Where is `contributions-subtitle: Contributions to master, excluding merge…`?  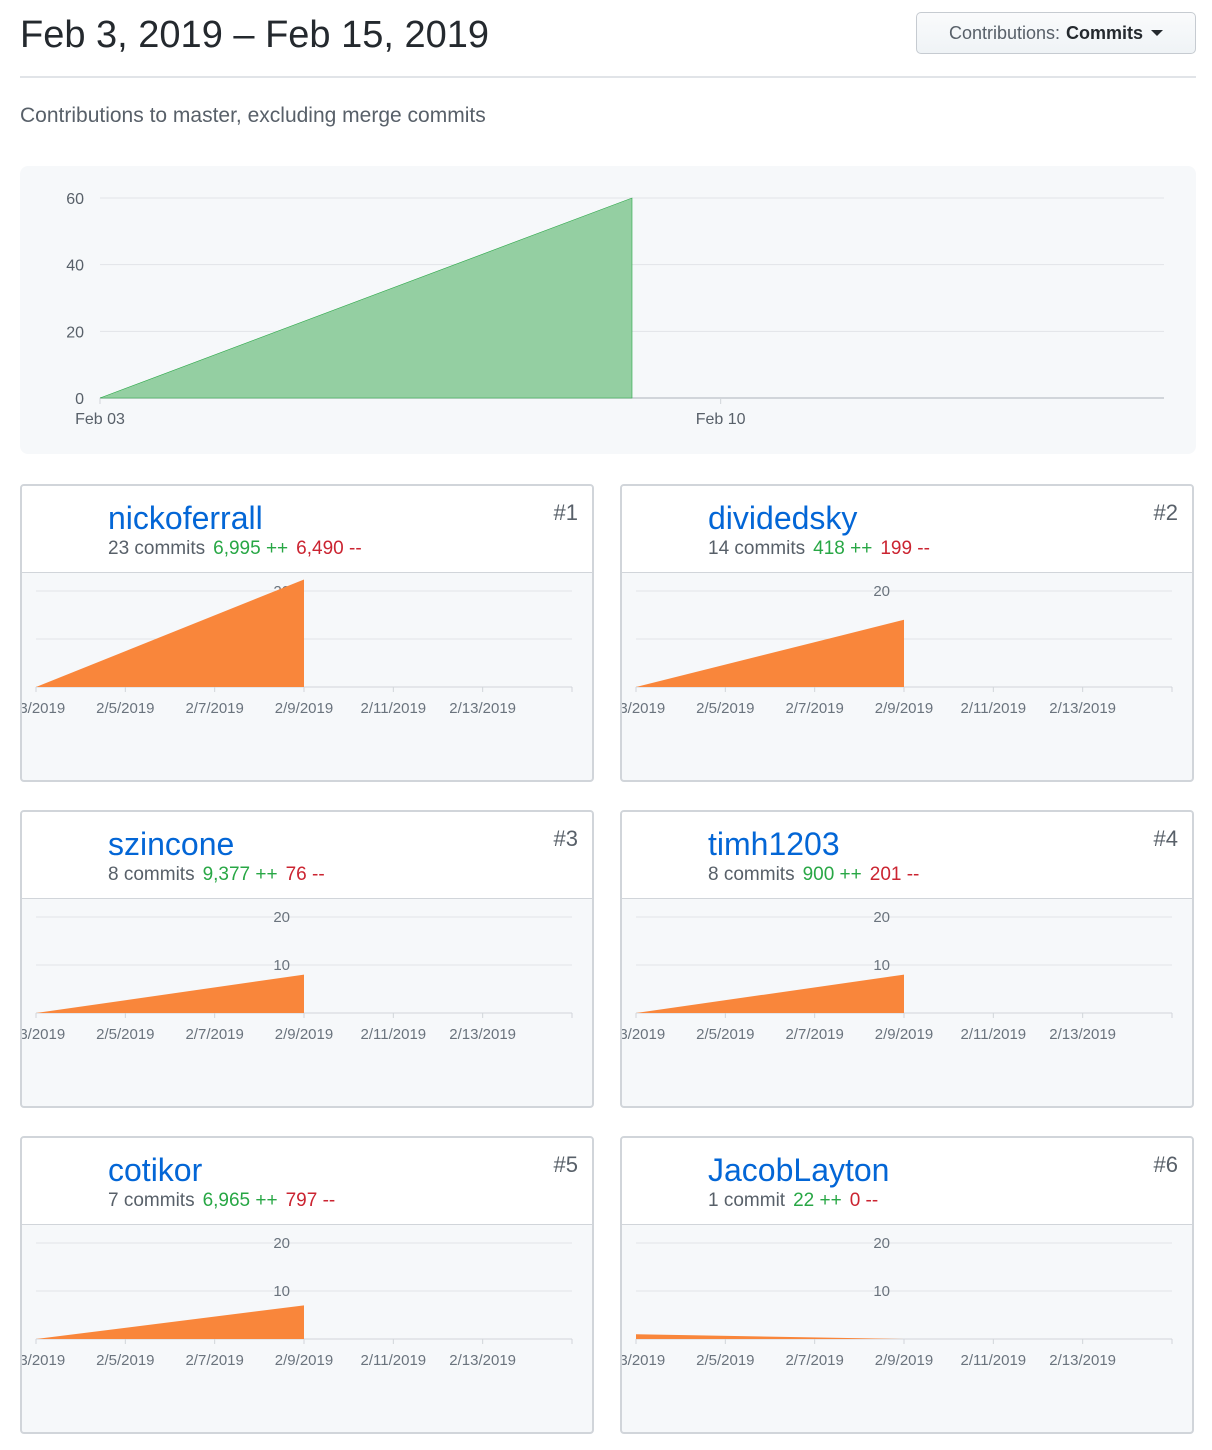
contributions-subtitle: Contributions to master, excluding merge… is located at coordinates (253, 115).